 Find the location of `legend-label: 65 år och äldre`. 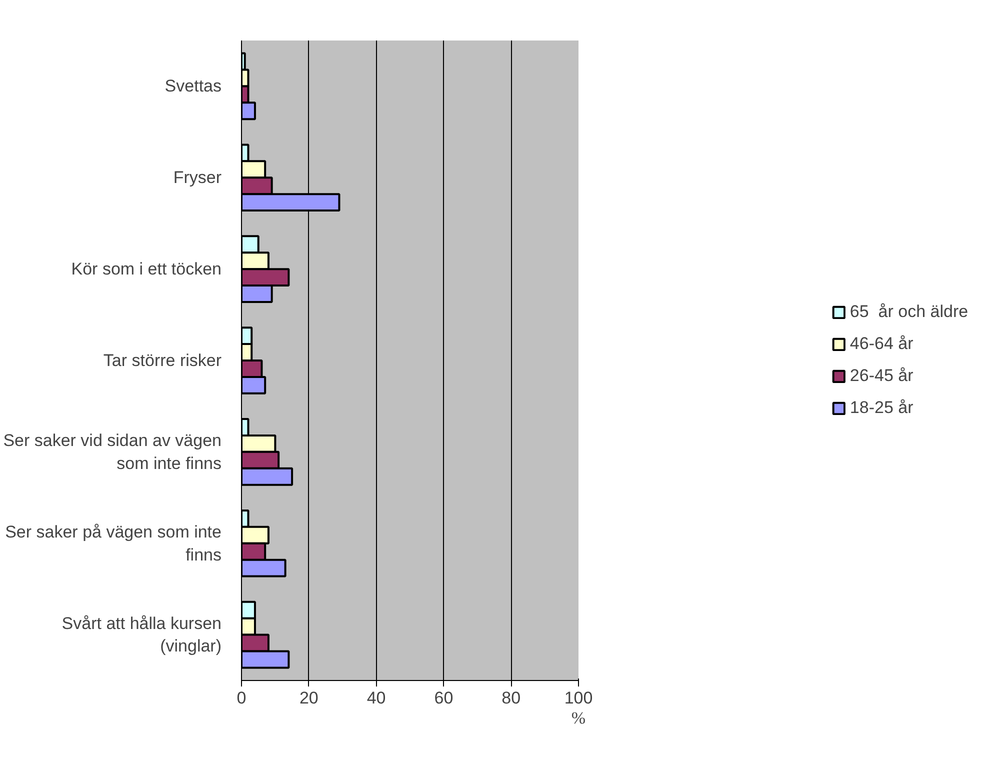

legend-label: 65 år och äldre is located at coordinates (909, 312).